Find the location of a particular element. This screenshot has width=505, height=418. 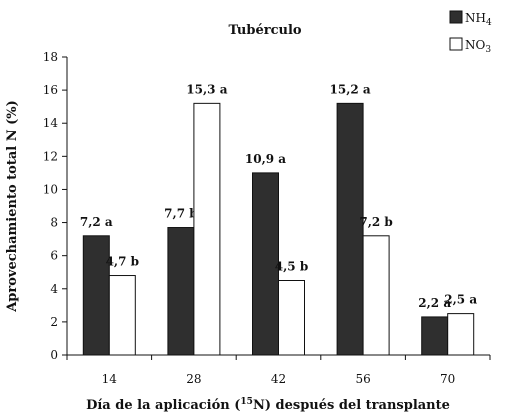

legend-label-no3-sub: 3 is located at coordinates (488, 50).